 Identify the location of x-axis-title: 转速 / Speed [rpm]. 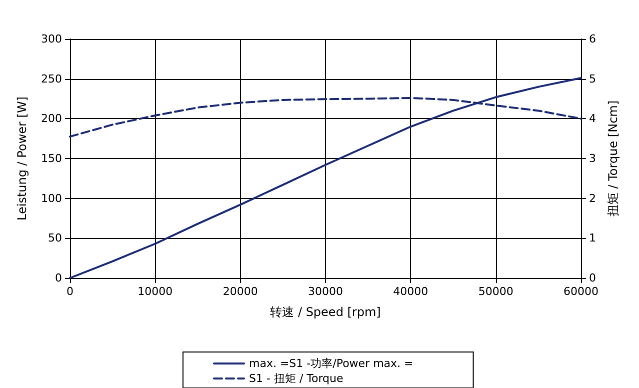
(325, 312).